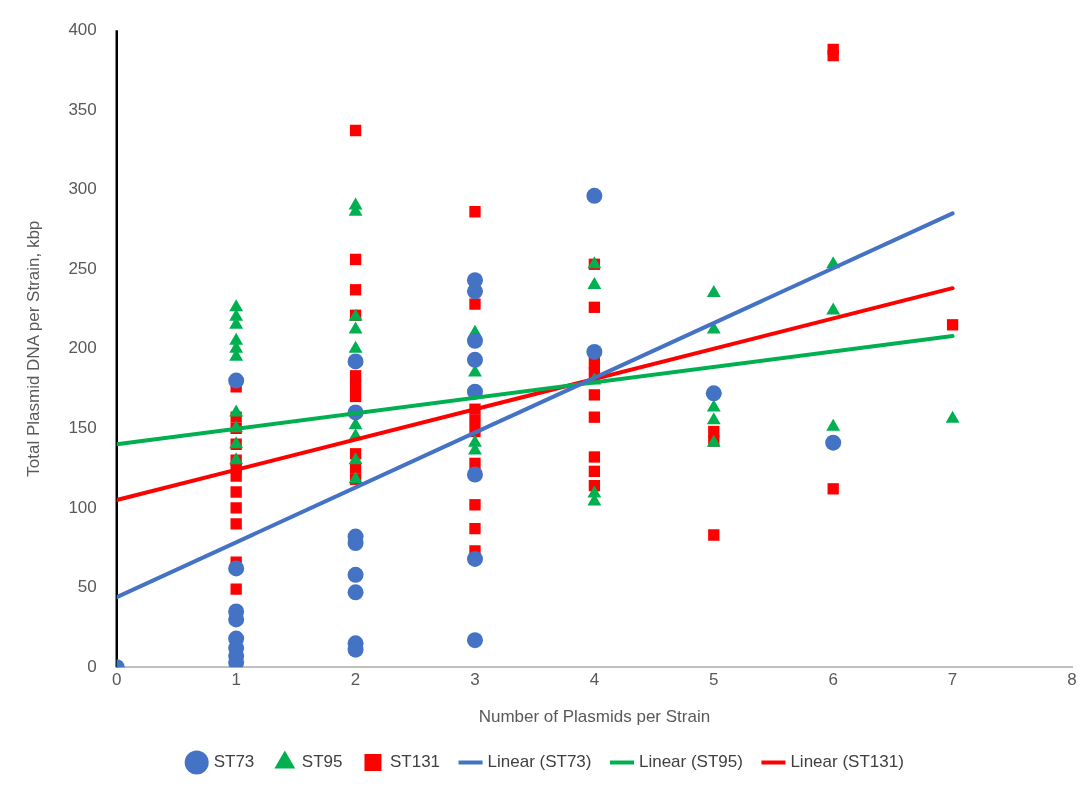  I want to click on y-tick-label: 300, so click(82, 189).